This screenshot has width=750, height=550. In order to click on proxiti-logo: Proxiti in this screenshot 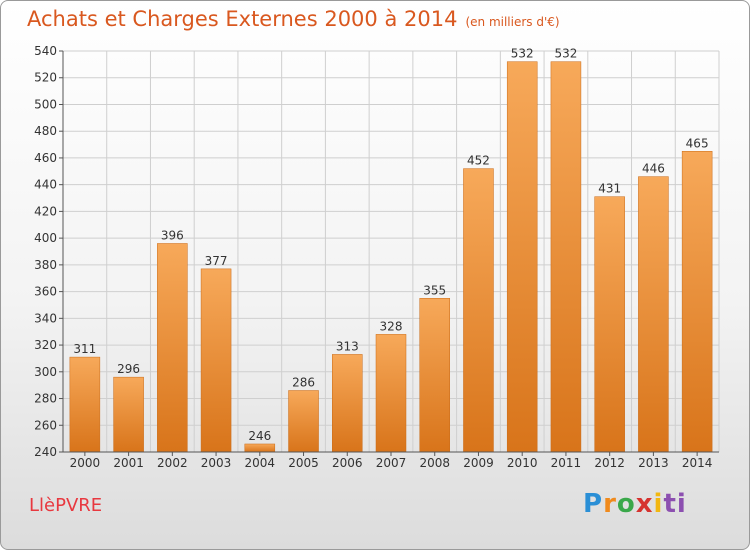, I will do `click(635, 504)`.